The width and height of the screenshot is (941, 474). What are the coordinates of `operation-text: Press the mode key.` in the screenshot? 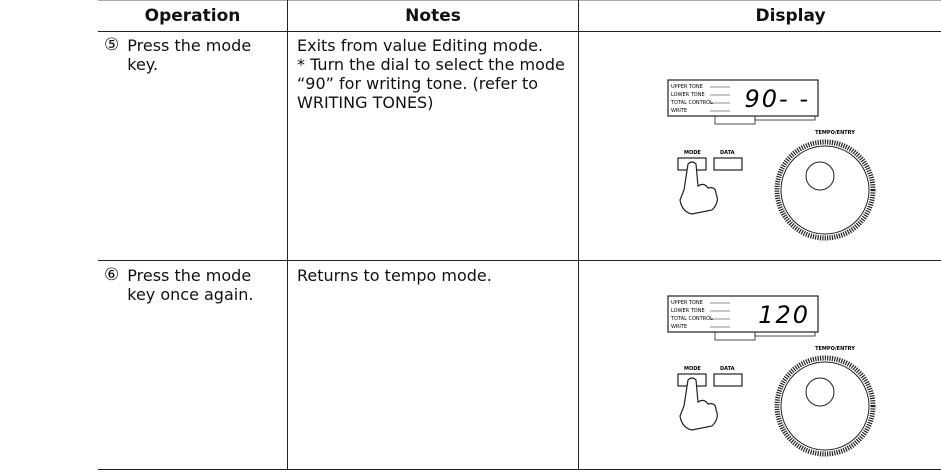 It's located at (189, 55).